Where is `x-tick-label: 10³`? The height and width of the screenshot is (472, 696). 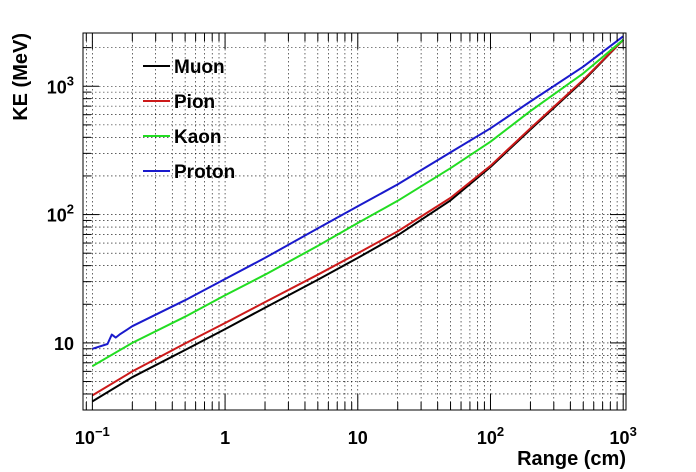
x-tick-label: 10³ is located at coordinates (623, 436).